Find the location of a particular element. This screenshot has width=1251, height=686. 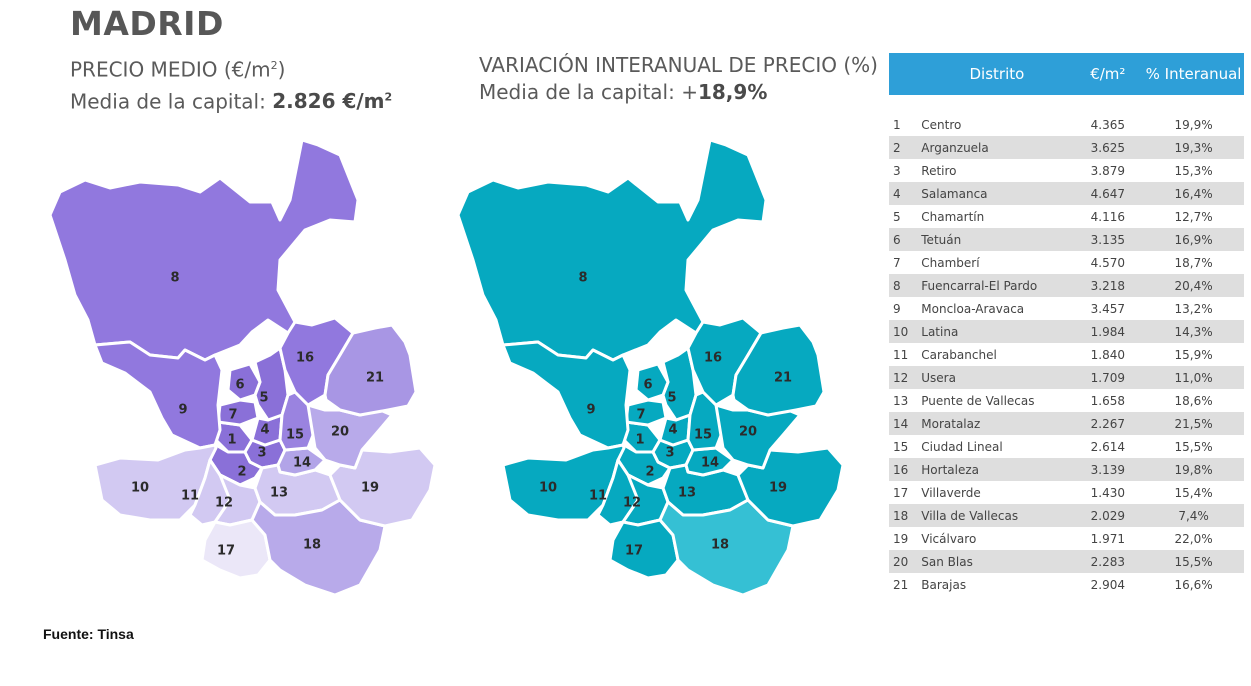

district-name: Villa de Vallecas is located at coordinates (997, 515).